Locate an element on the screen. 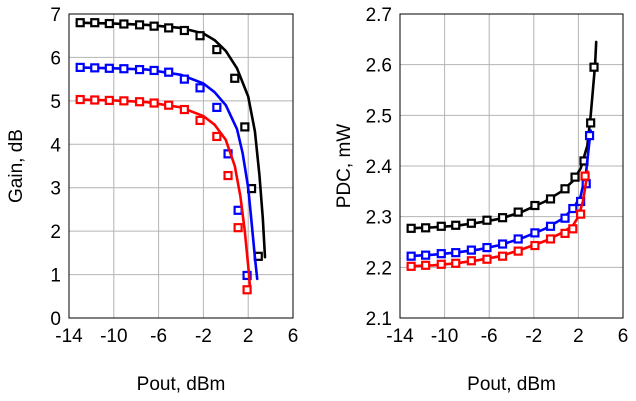  y-tick-label: 7 is located at coordinates (55, 15).